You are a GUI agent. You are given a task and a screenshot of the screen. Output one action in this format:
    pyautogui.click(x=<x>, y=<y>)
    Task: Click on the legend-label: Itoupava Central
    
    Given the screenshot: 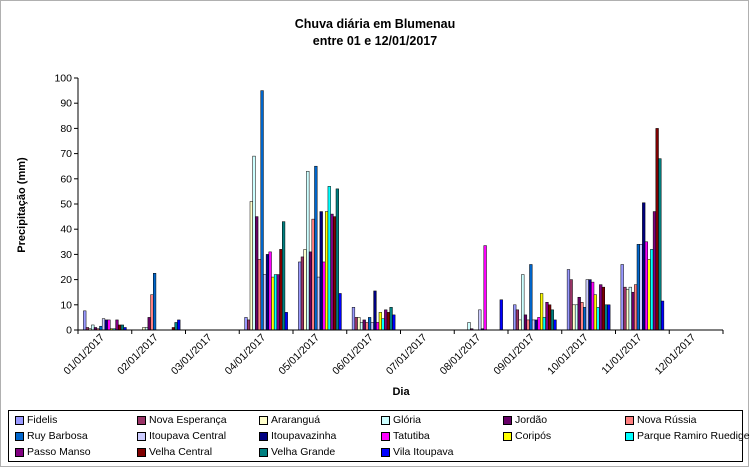 What is the action you would take?
    pyautogui.click(x=188, y=436)
    